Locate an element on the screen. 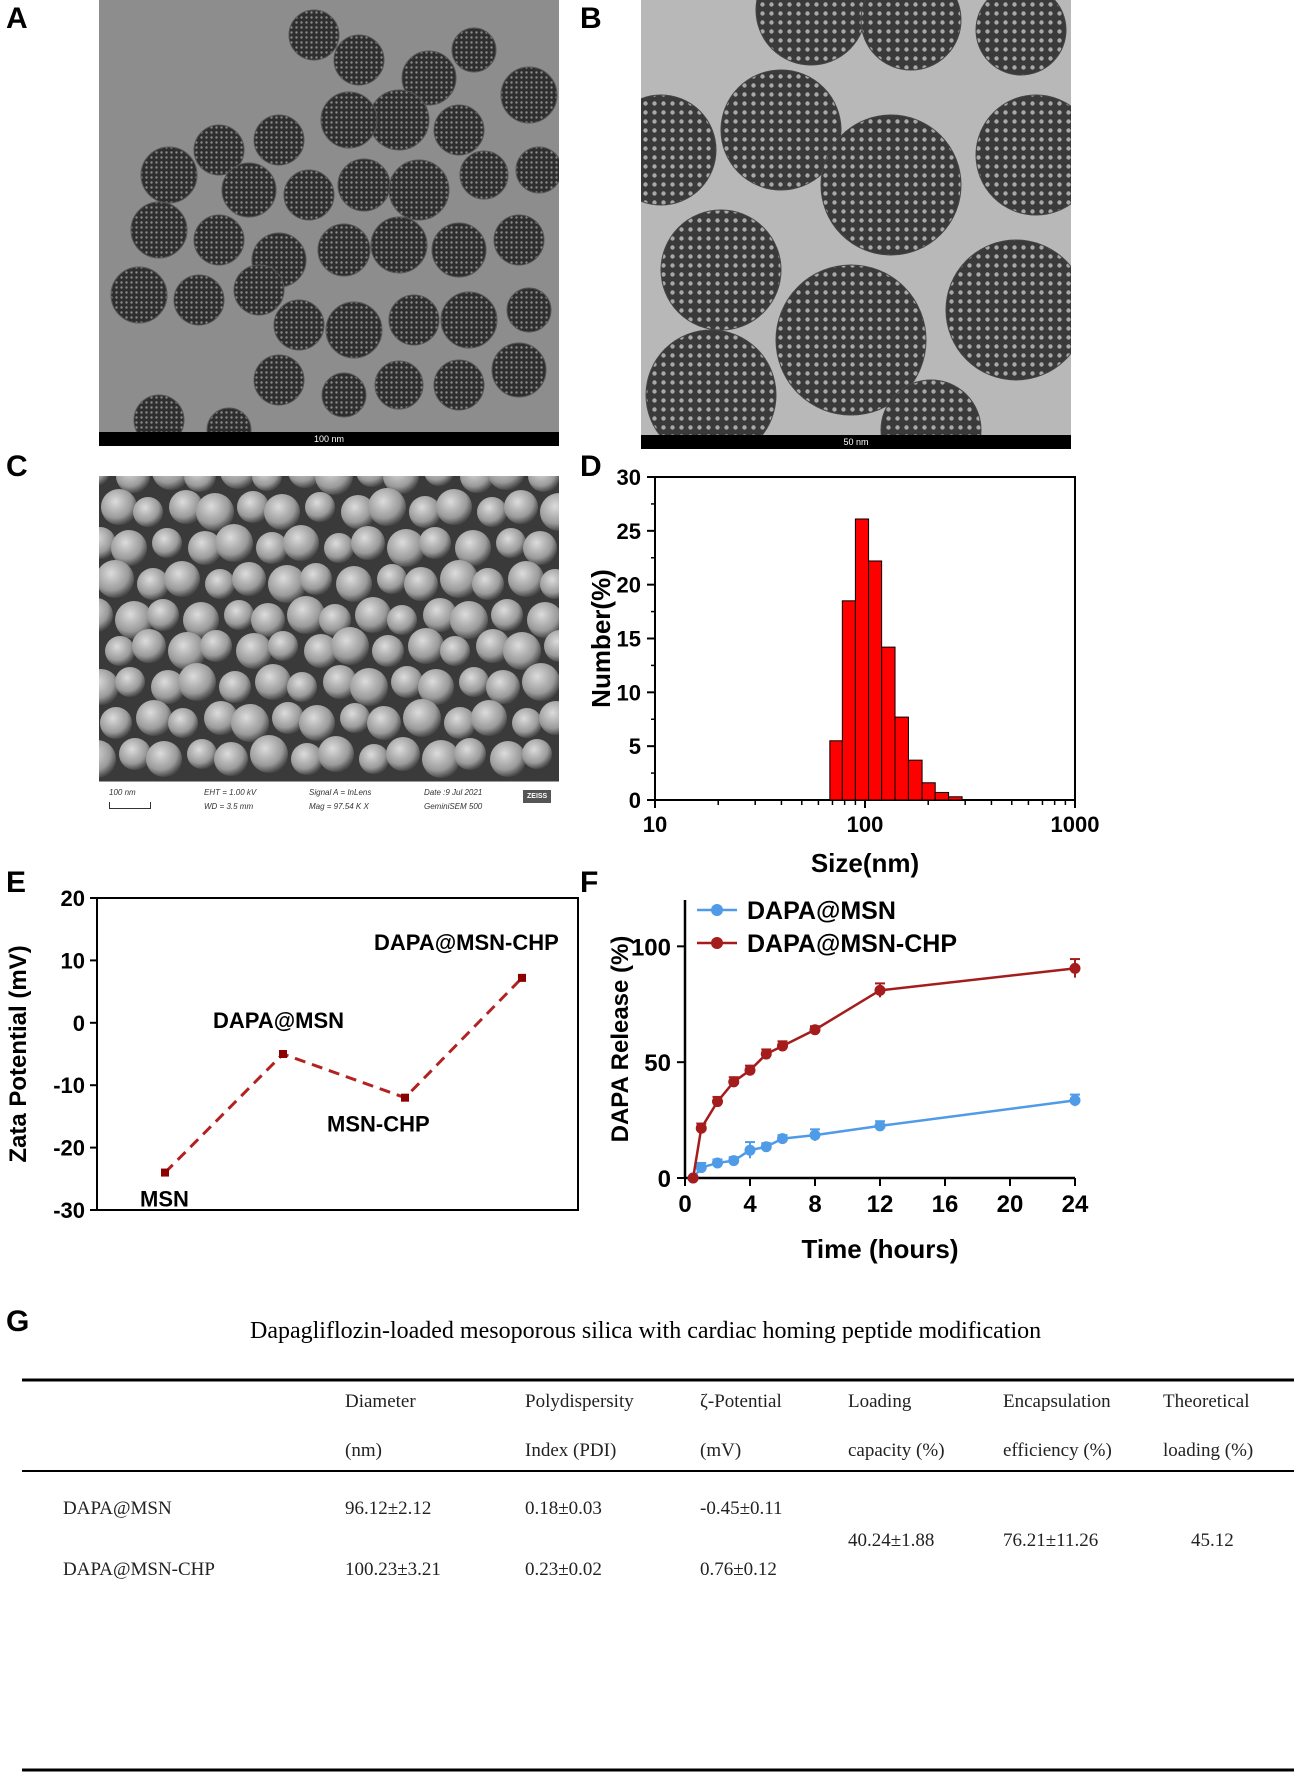 Image resolution: width=1300 pixels, height=1781 pixels. zeta-point-label: DAPA@MSN-CHP is located at coordinates (466, 942).